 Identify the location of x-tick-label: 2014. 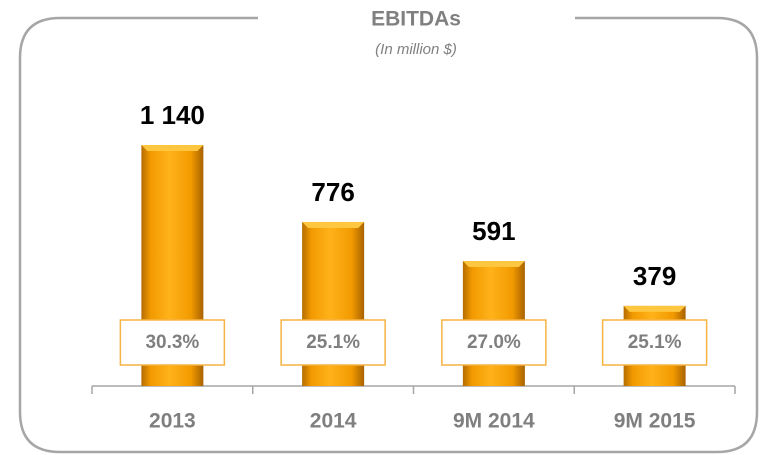
(333, 421).